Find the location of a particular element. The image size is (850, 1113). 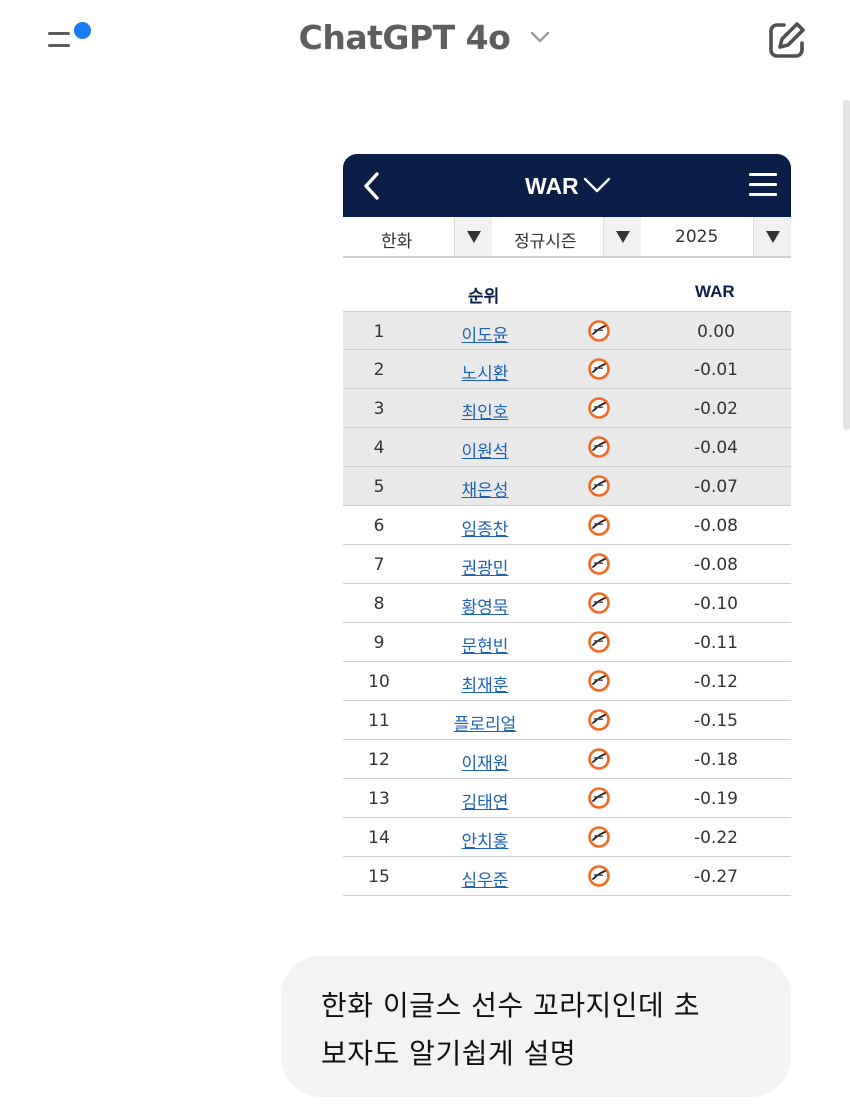

war-value-cell: -0.04 is located at coordinates (716, 448).